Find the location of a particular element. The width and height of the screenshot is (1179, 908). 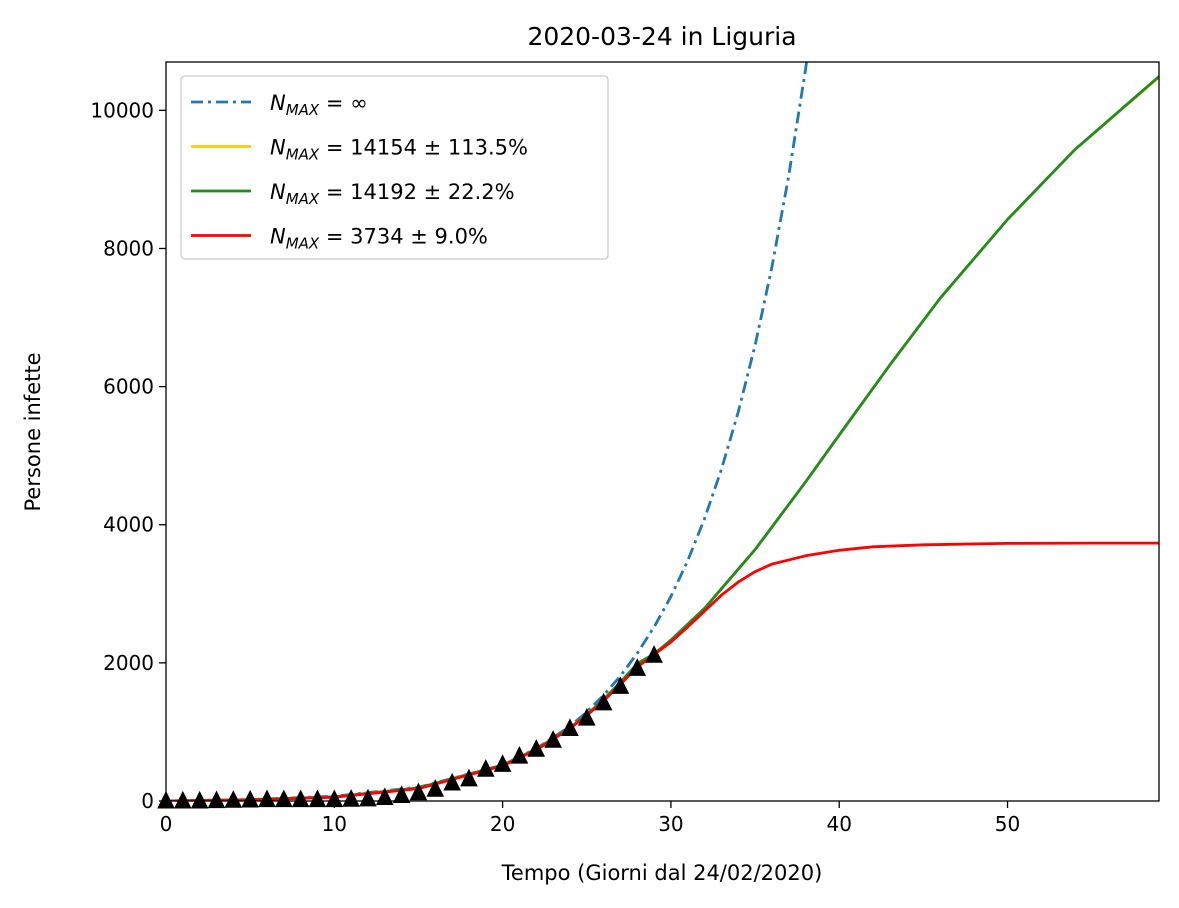

legend-entry-label: NMAX = 3734 ± 9.0% is located at coordinates (379, 239).